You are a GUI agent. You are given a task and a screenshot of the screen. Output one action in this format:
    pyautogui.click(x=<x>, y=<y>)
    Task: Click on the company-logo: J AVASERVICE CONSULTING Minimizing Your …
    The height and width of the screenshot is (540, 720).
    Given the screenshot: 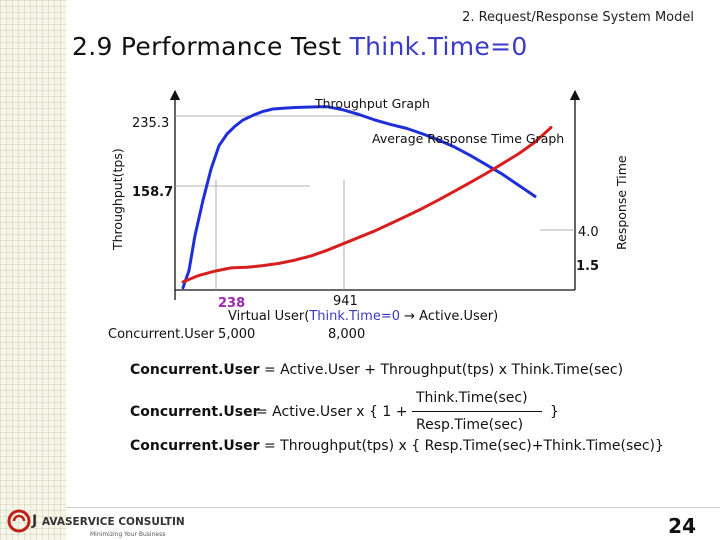 What is the action you would take?
    pyautogui.click(x=95, y=523)
    